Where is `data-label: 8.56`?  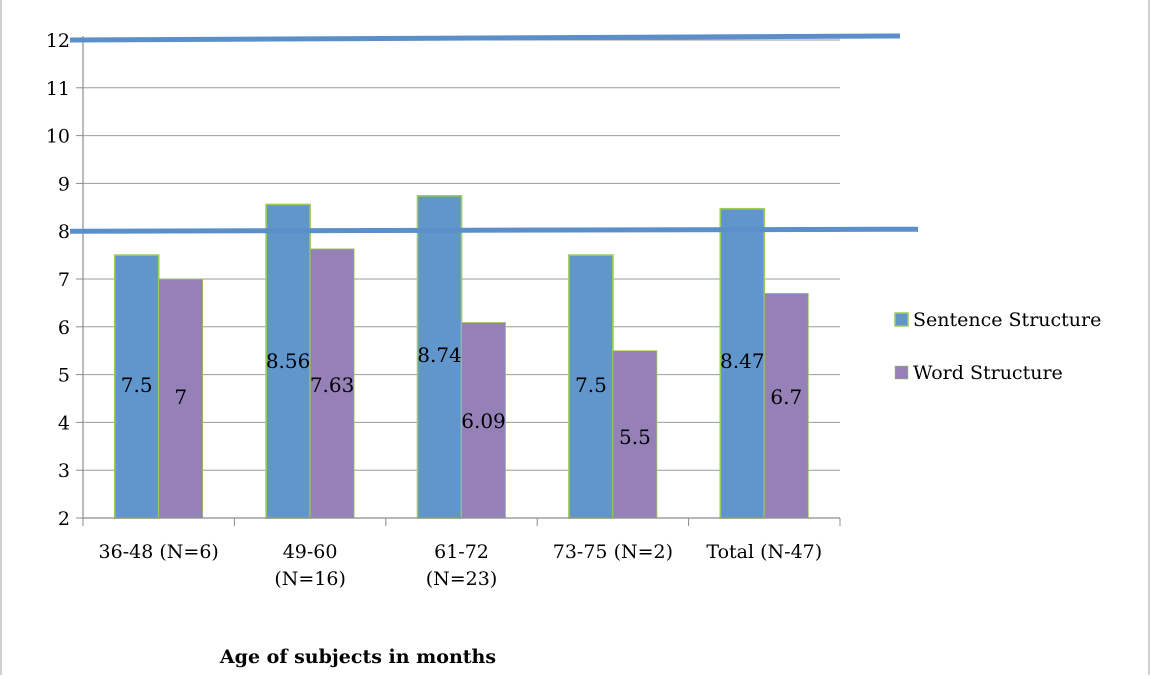
data-label: 8.56 is located at coordinates (288, 361).